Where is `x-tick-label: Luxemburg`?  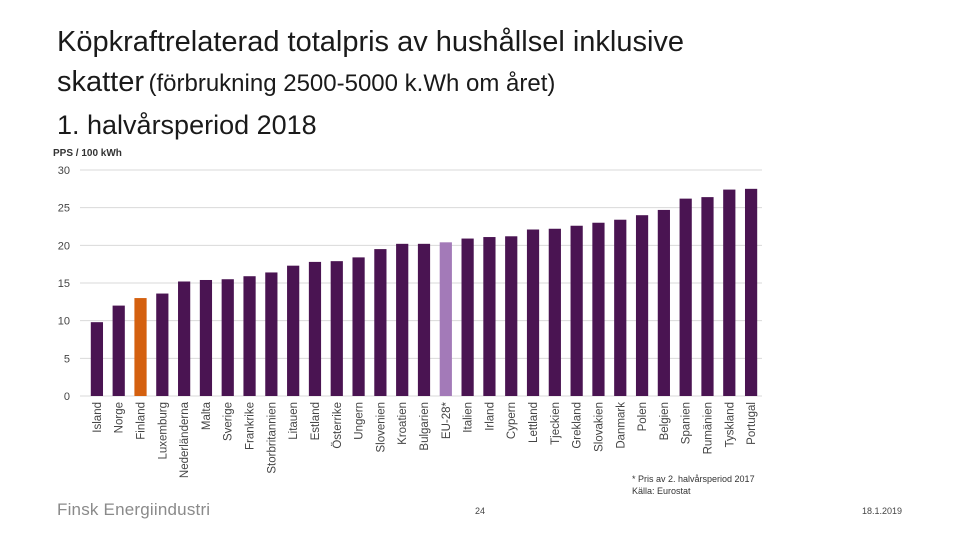
x-tick-label: Luxemburg is located at coordinates (163, 431).